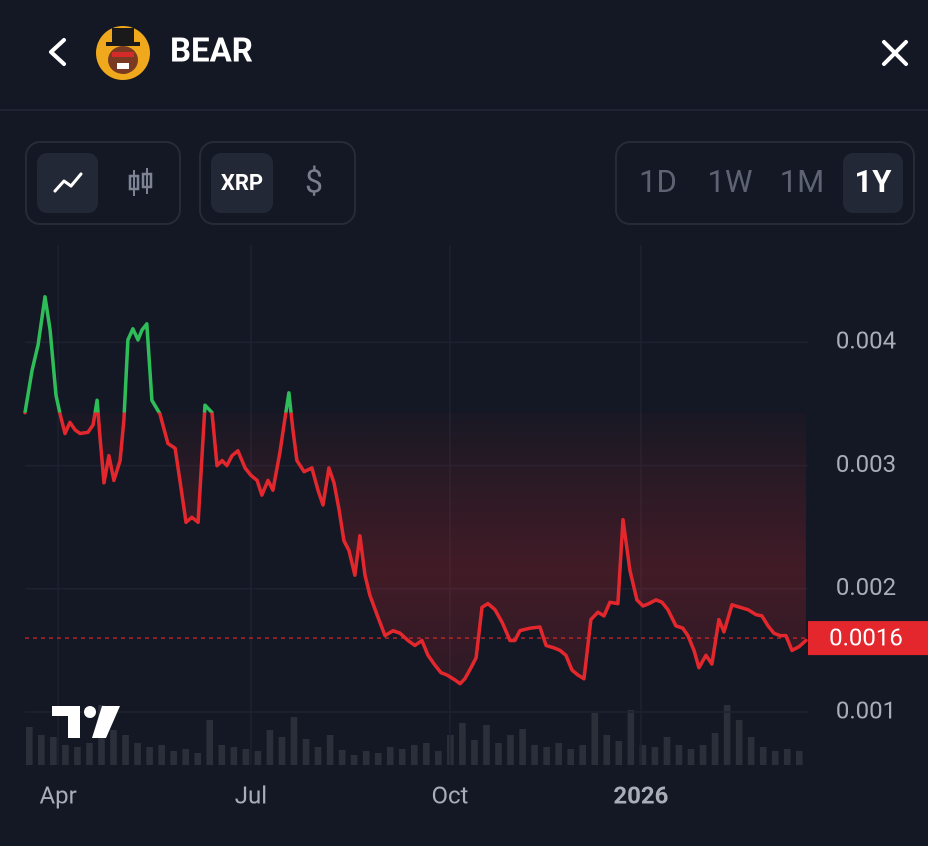 The width and height of the screenshot is (928, 846). I want to click on tradingview-logo, so click(86, 722).